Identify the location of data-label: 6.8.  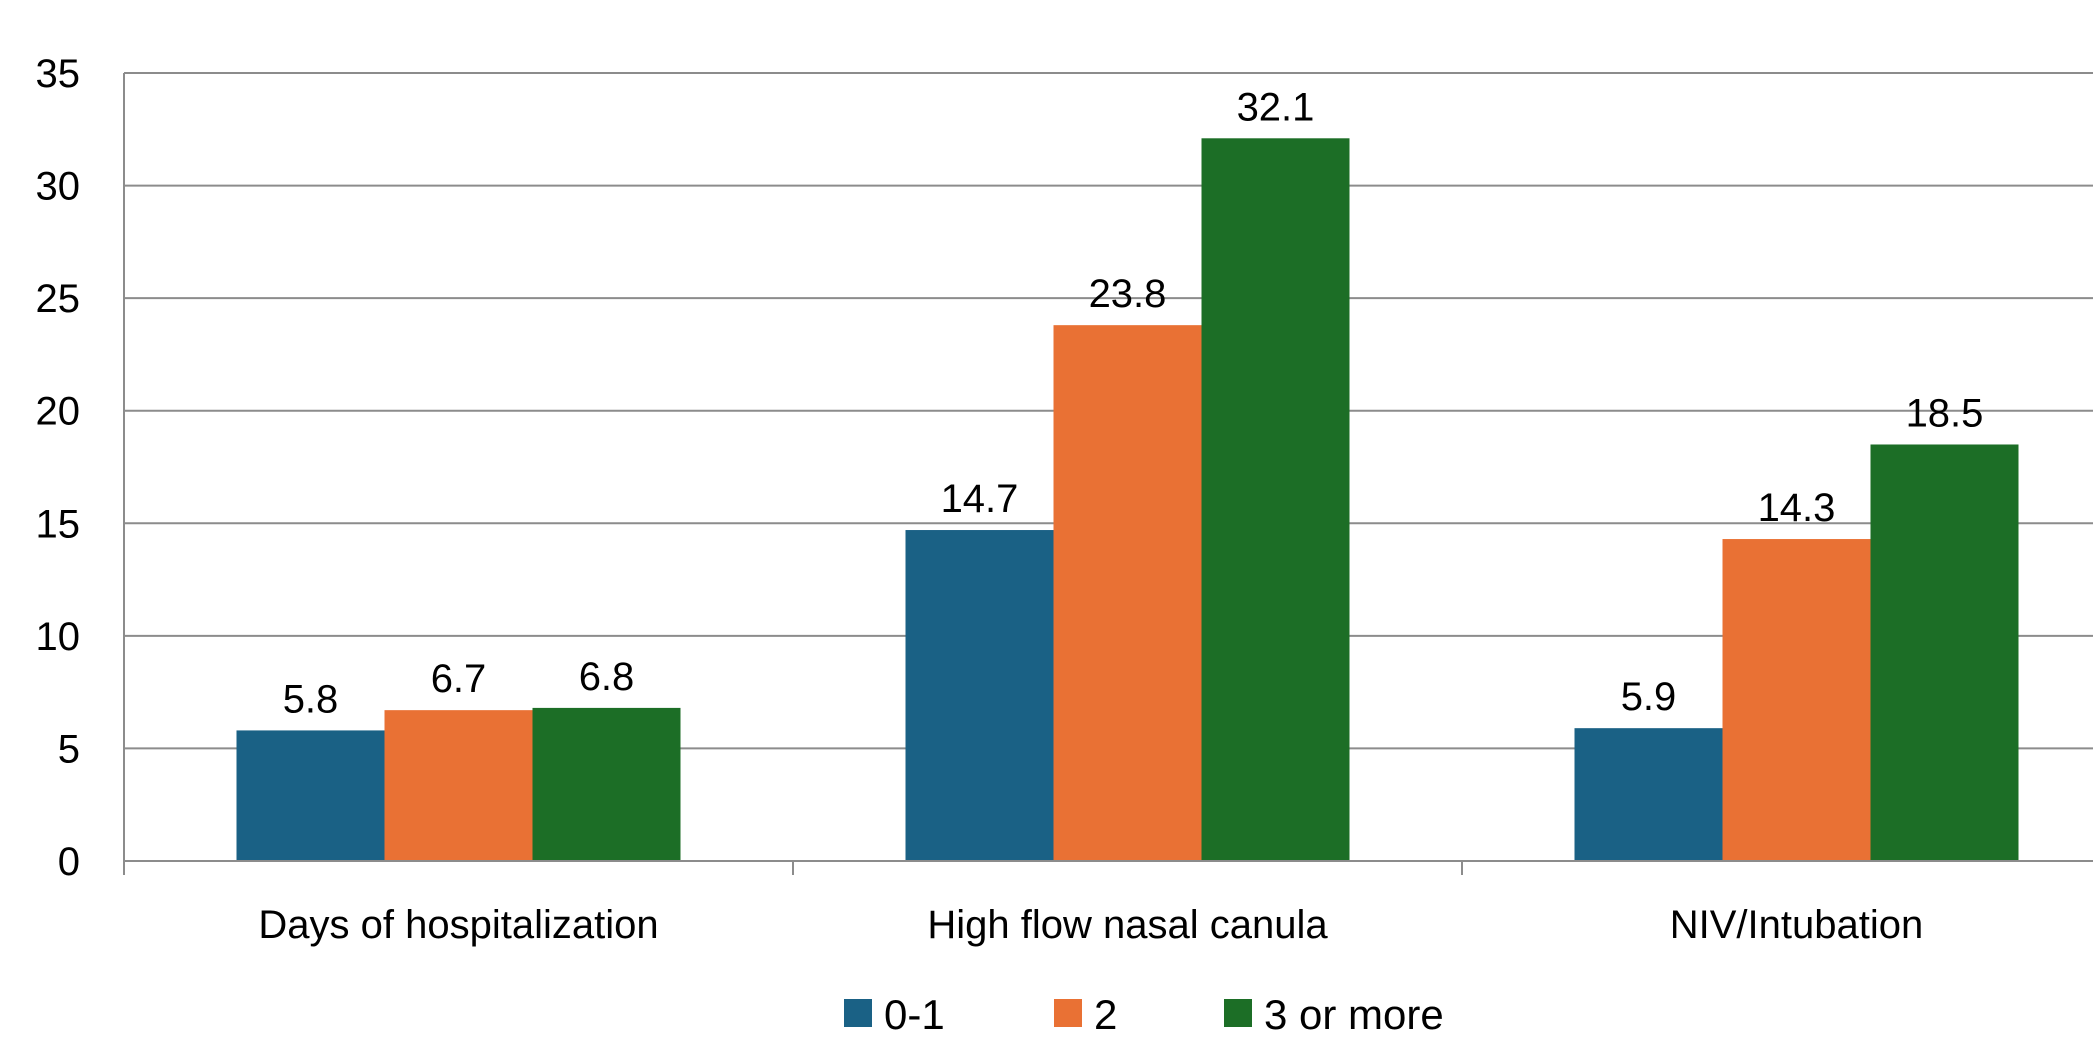
(607, 677).